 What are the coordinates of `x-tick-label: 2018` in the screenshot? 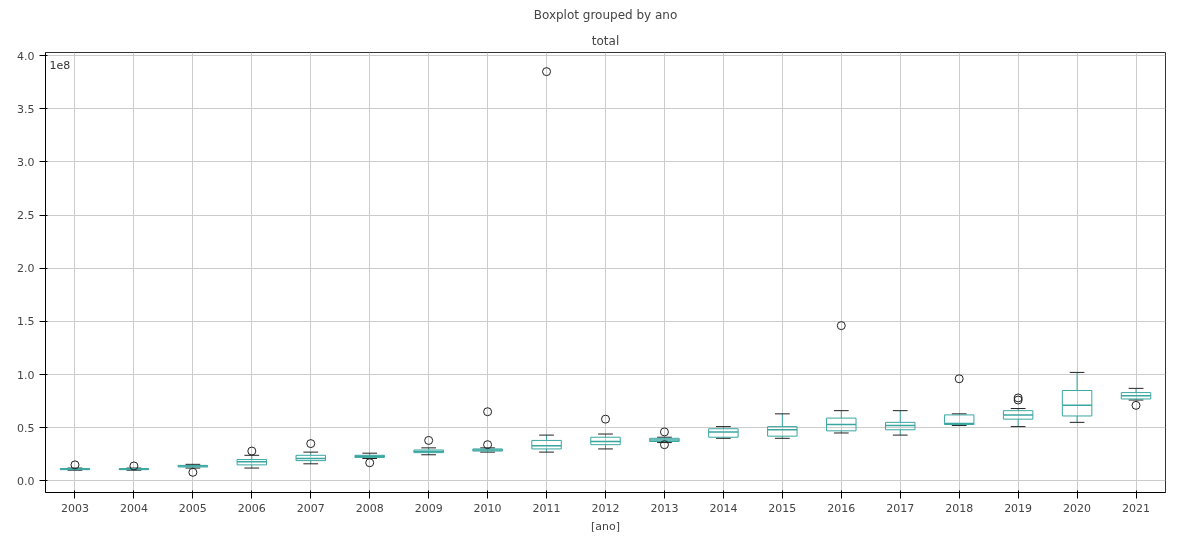 It's located at (959, 508).